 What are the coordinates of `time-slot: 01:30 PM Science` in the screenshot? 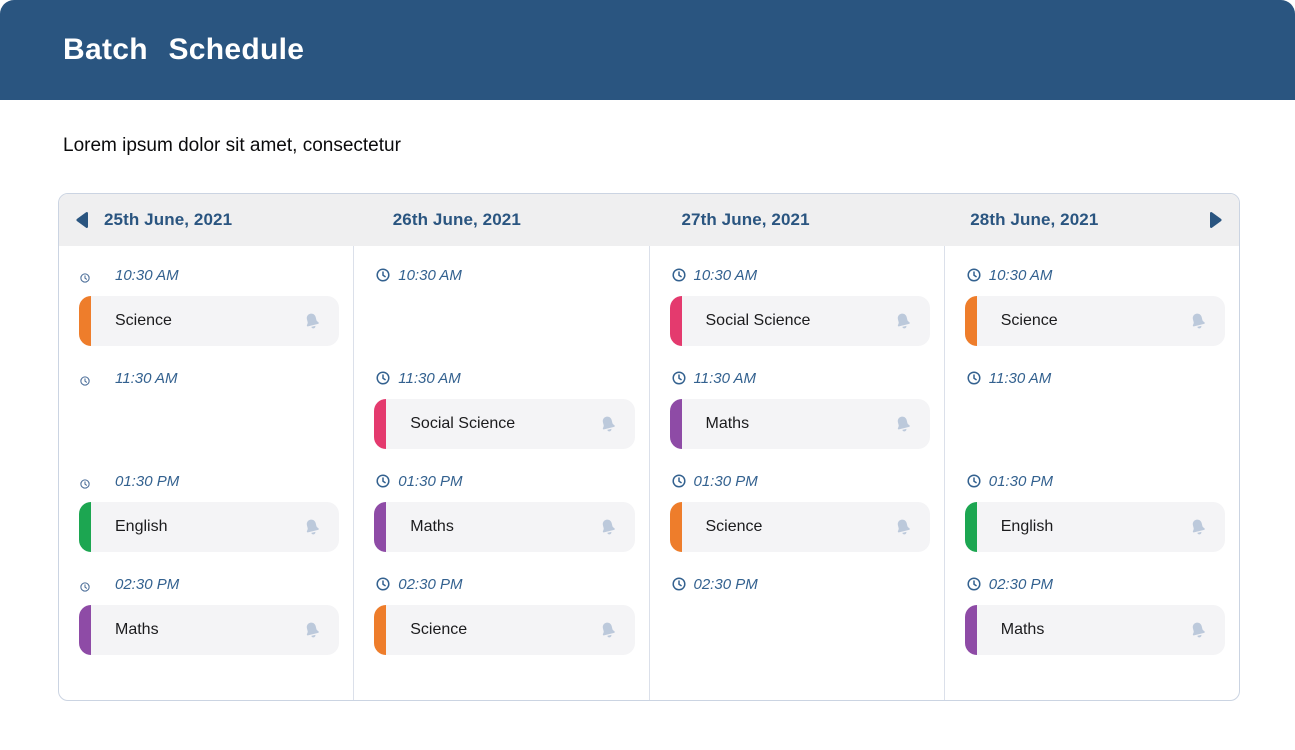 It's located at (797, 513).